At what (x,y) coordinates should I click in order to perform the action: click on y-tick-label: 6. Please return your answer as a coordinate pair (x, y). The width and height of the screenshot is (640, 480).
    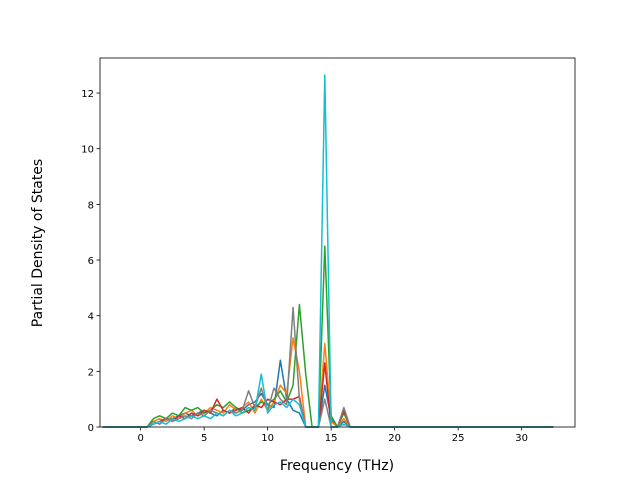
    Looking at the image, I should click on (91, 261).